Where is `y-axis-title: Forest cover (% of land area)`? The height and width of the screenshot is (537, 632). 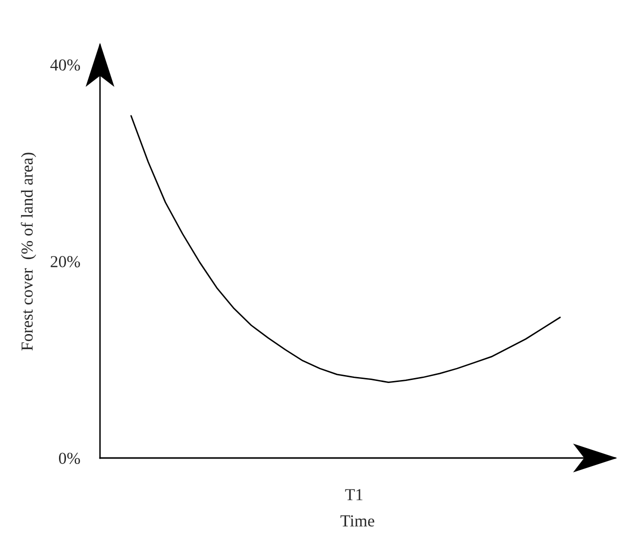 y-axis-title: Forest cover (% of land area) is located at coordinates (28, 251).